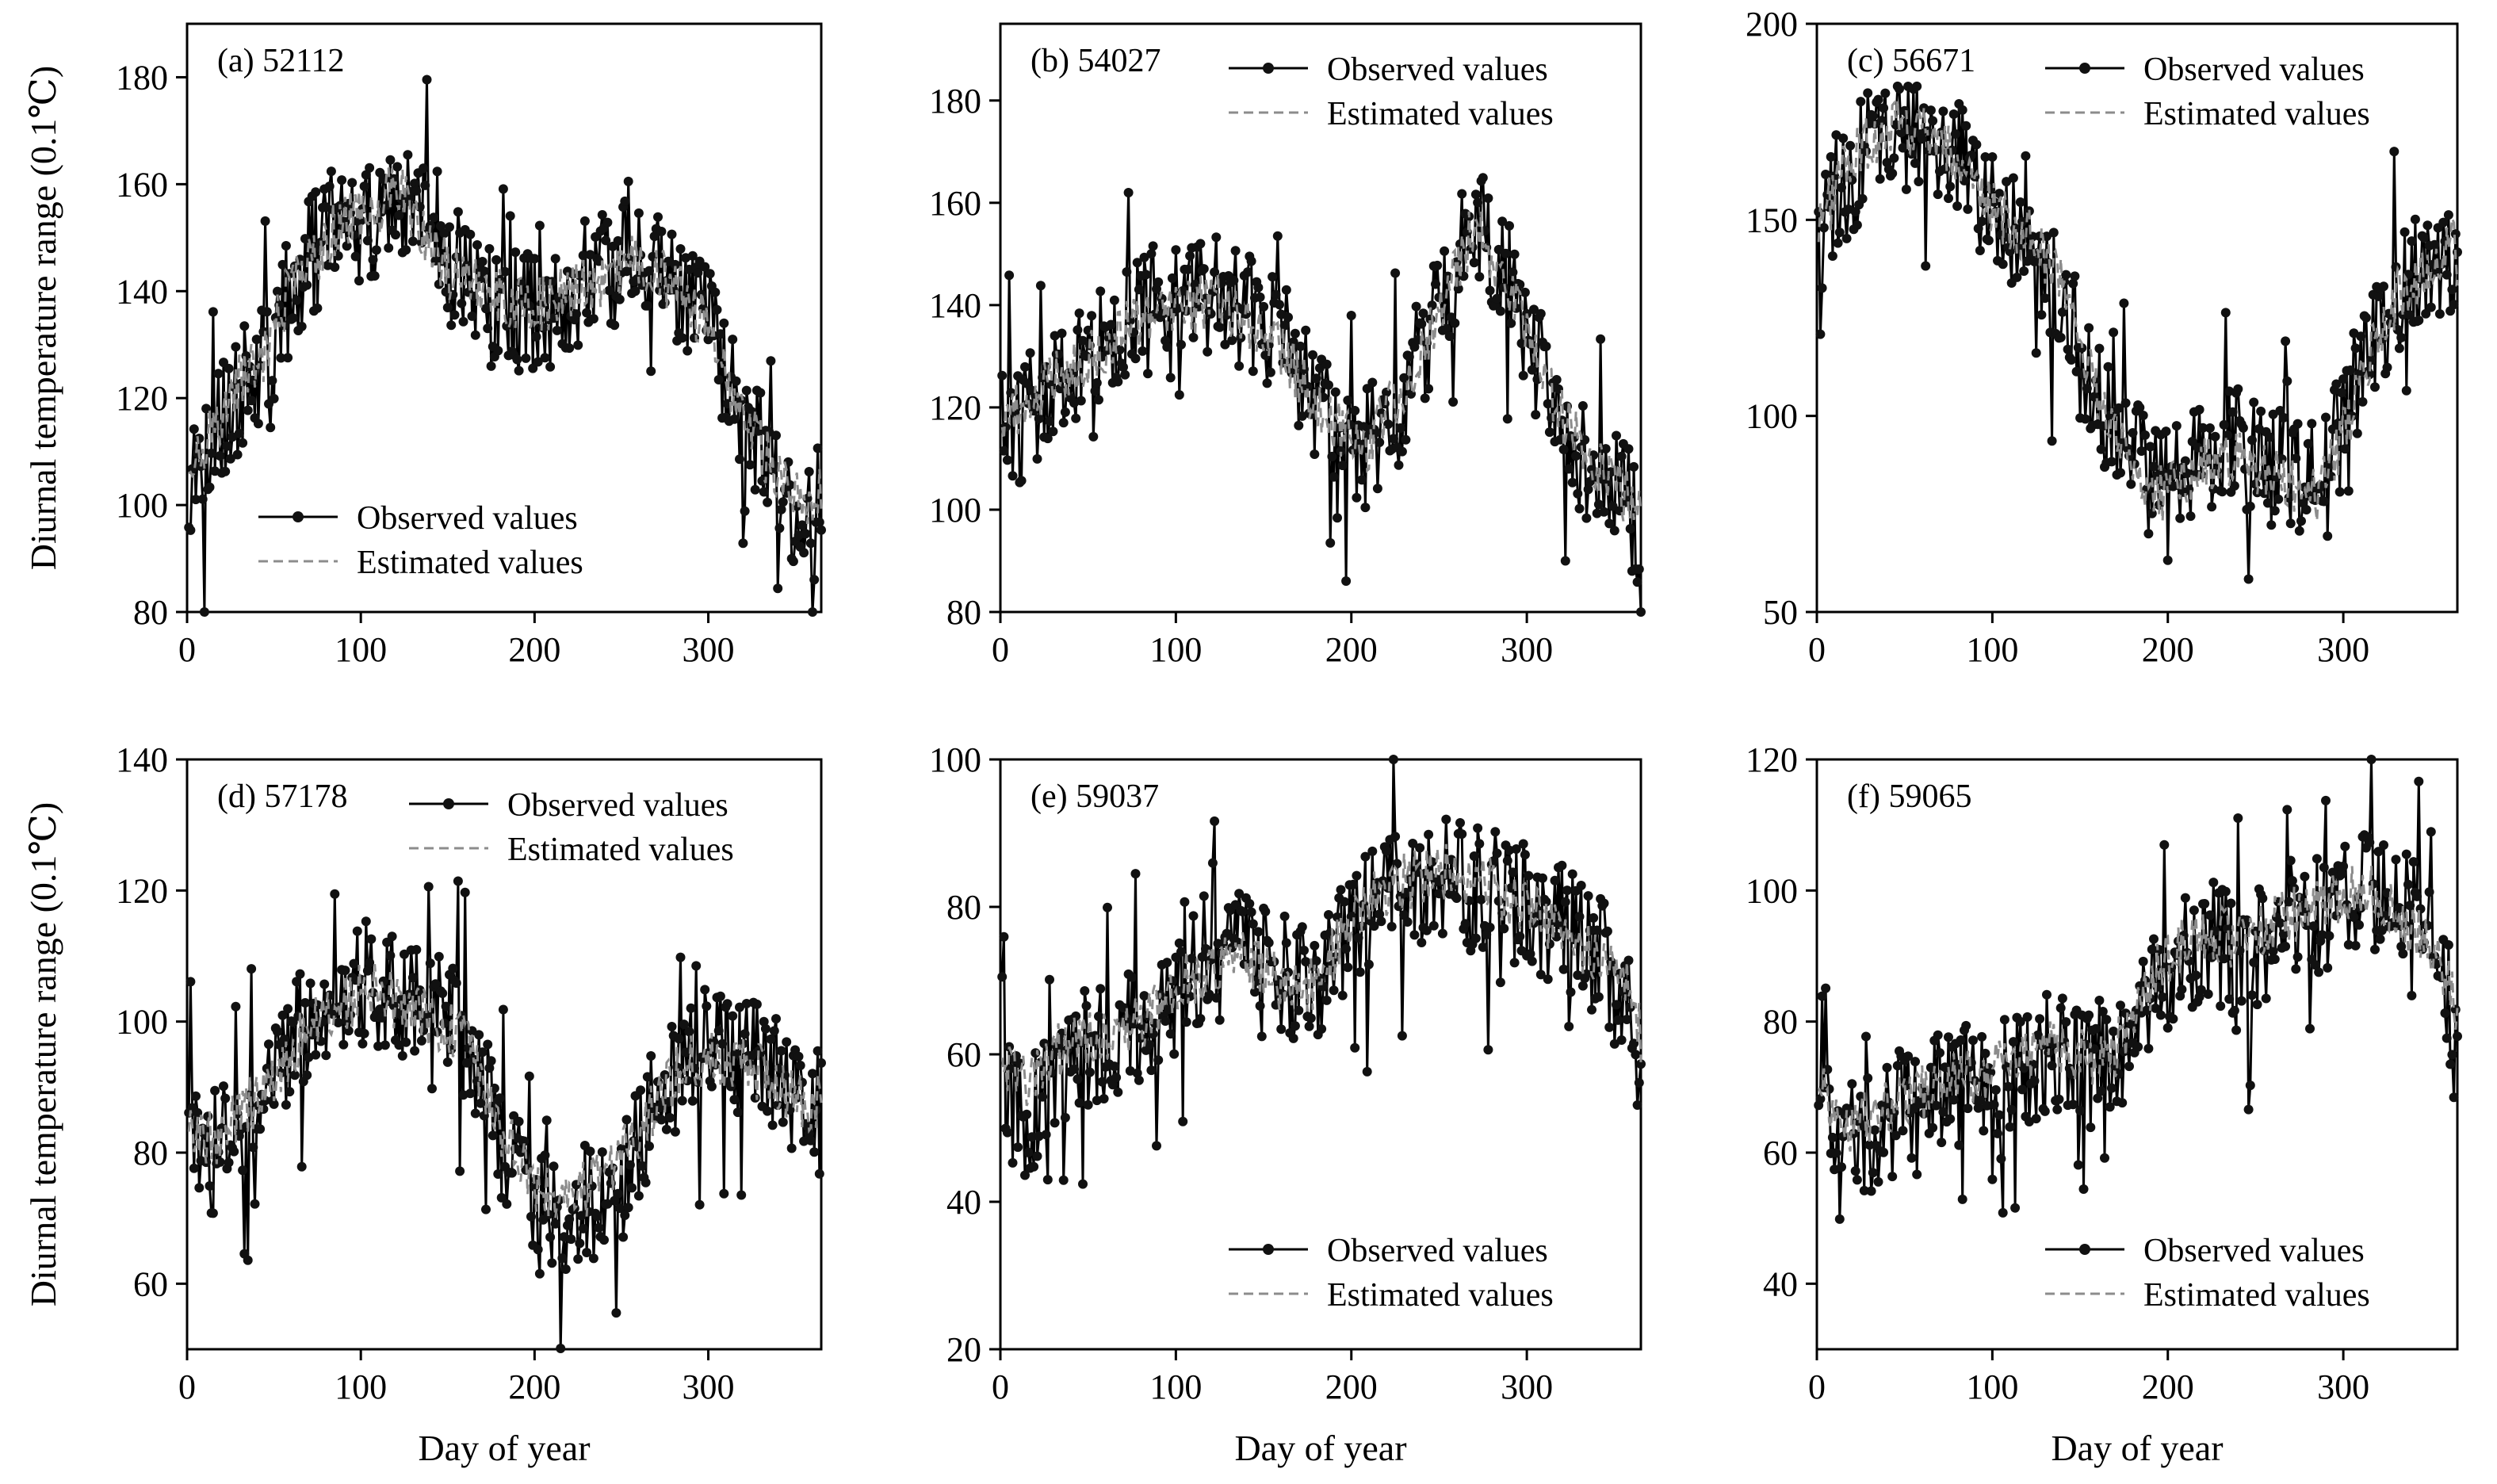 The height and width of the screenshot is (1484, 2497). I want to click on x-tick-label: 200, so click(2168, 649).